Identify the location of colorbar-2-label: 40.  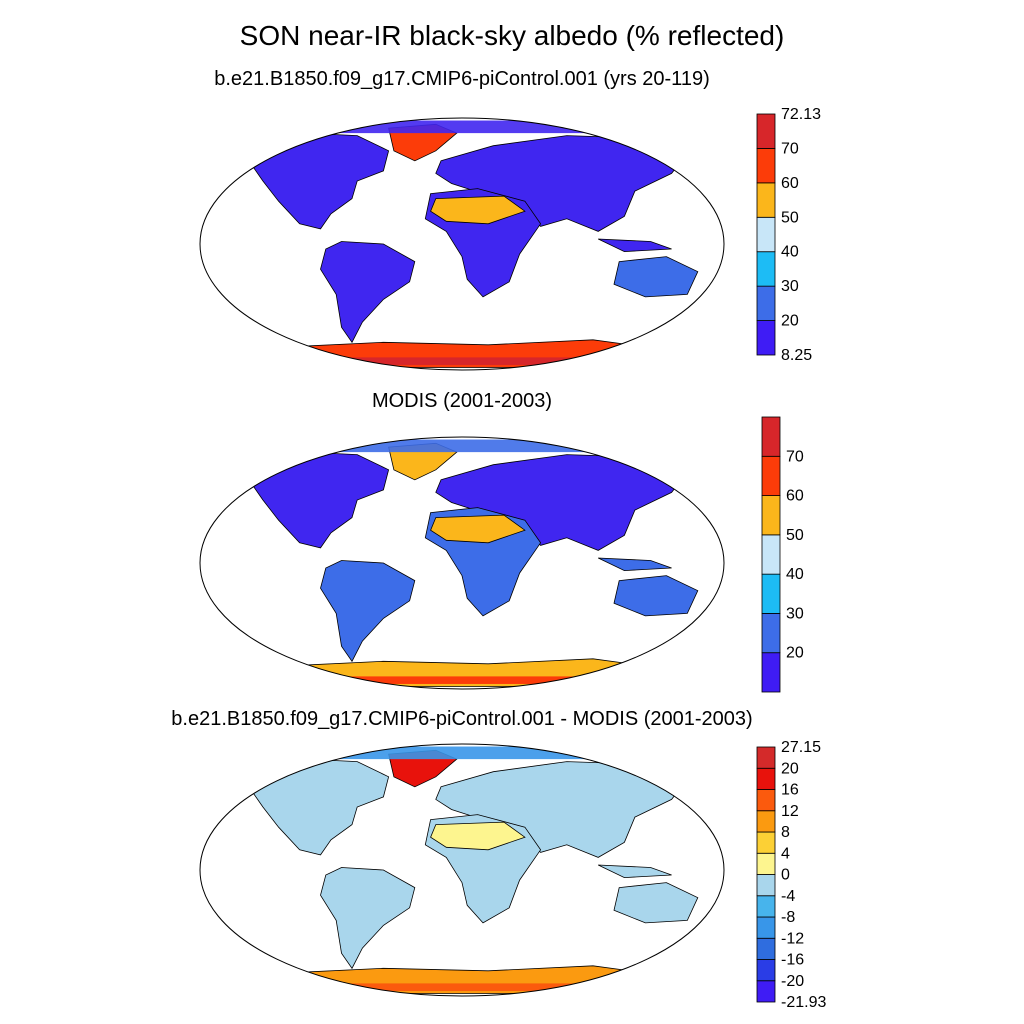
(795, 574).